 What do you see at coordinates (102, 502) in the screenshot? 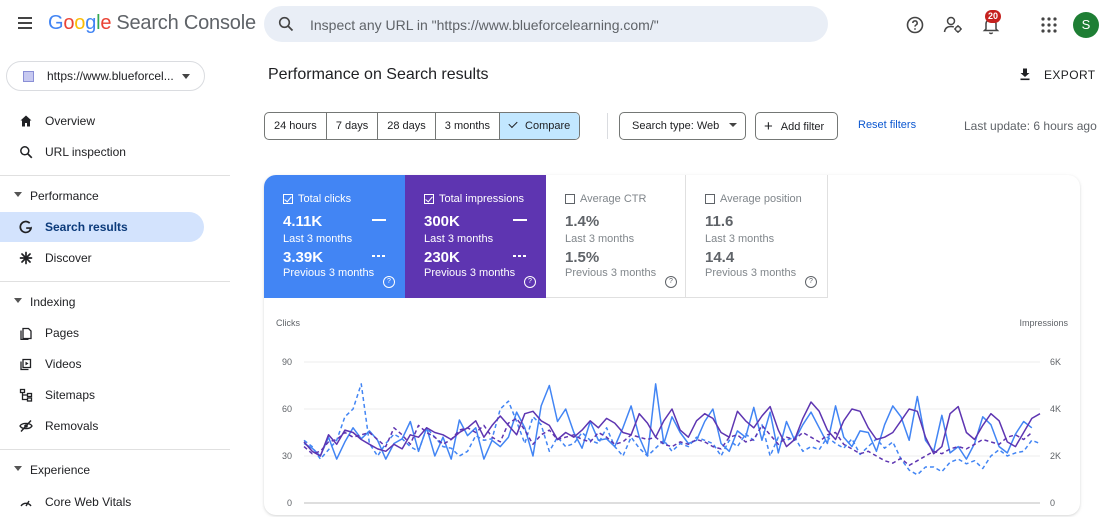
I see `sidebar-item-core-web-vitals: Core Web Vitals` at bounding box center [102, 502].